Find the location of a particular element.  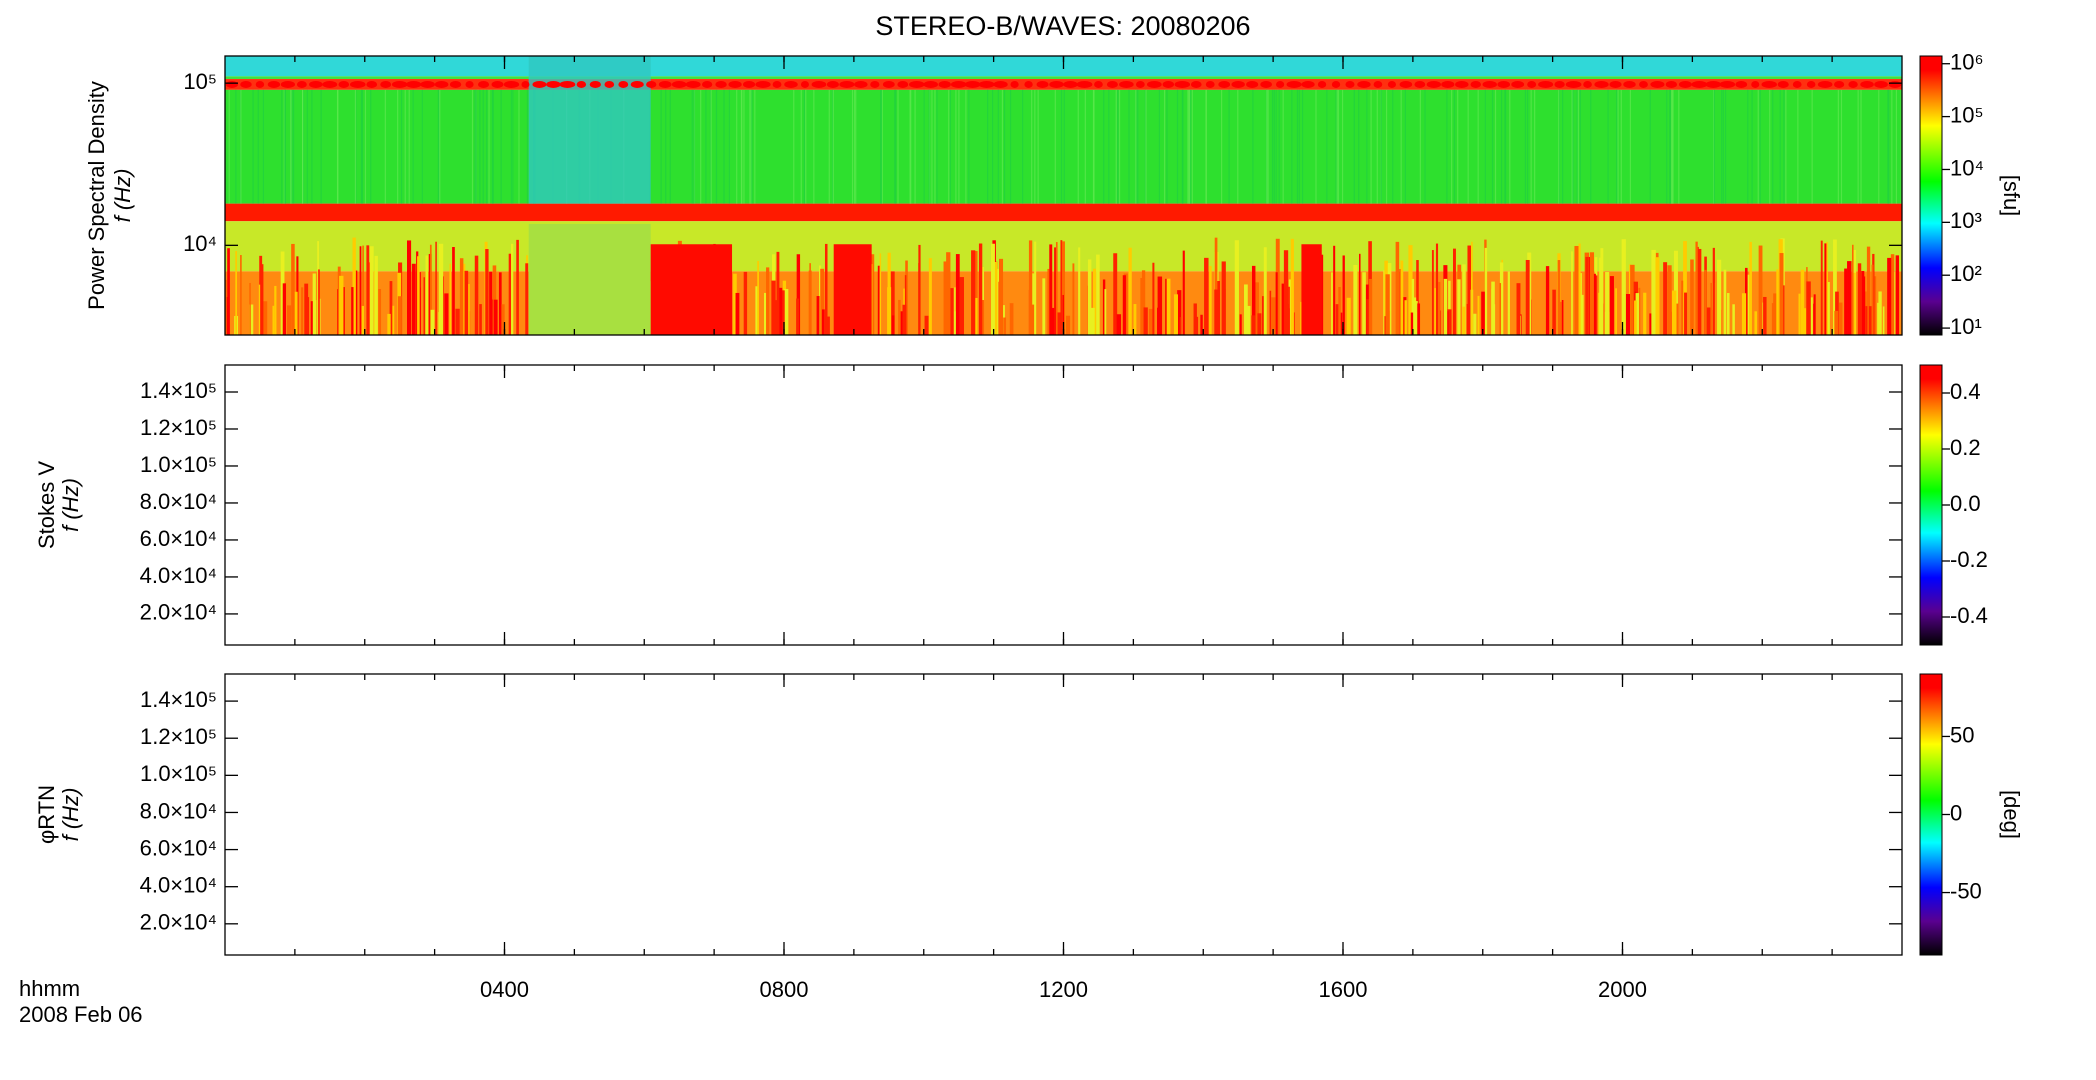

colorbar-label: [deg] is located at coordinates (2011, 814).